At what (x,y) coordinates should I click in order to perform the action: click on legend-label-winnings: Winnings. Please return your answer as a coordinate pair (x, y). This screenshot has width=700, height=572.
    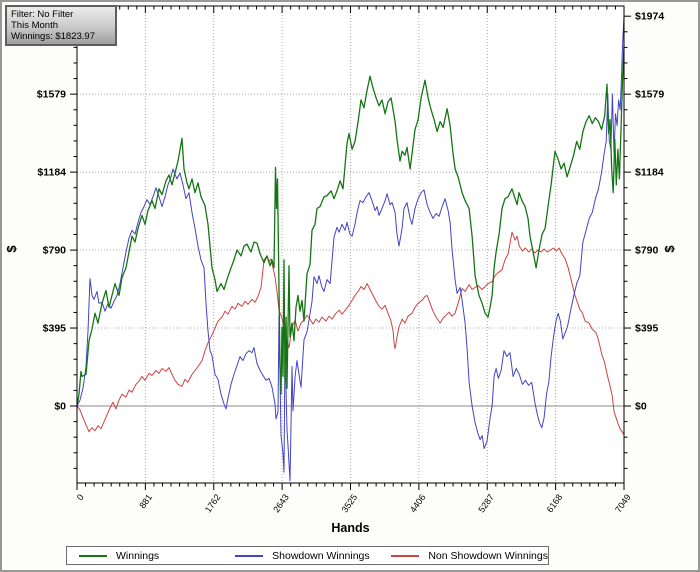
    Looking at the image, I should click on (138, 555).